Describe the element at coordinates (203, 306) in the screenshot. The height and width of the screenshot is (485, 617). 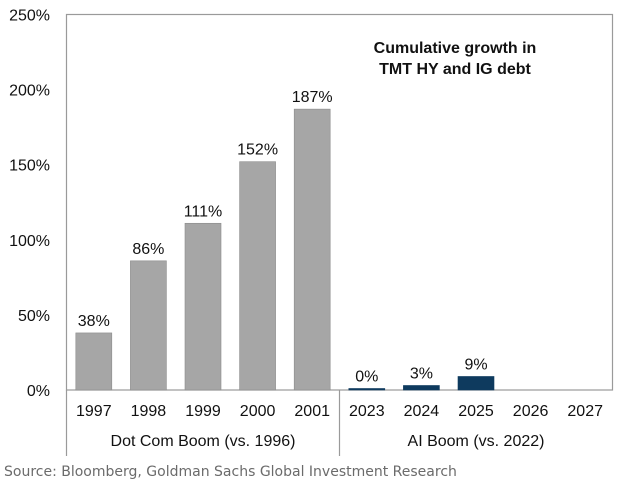
I see `bar-1999` at that location.